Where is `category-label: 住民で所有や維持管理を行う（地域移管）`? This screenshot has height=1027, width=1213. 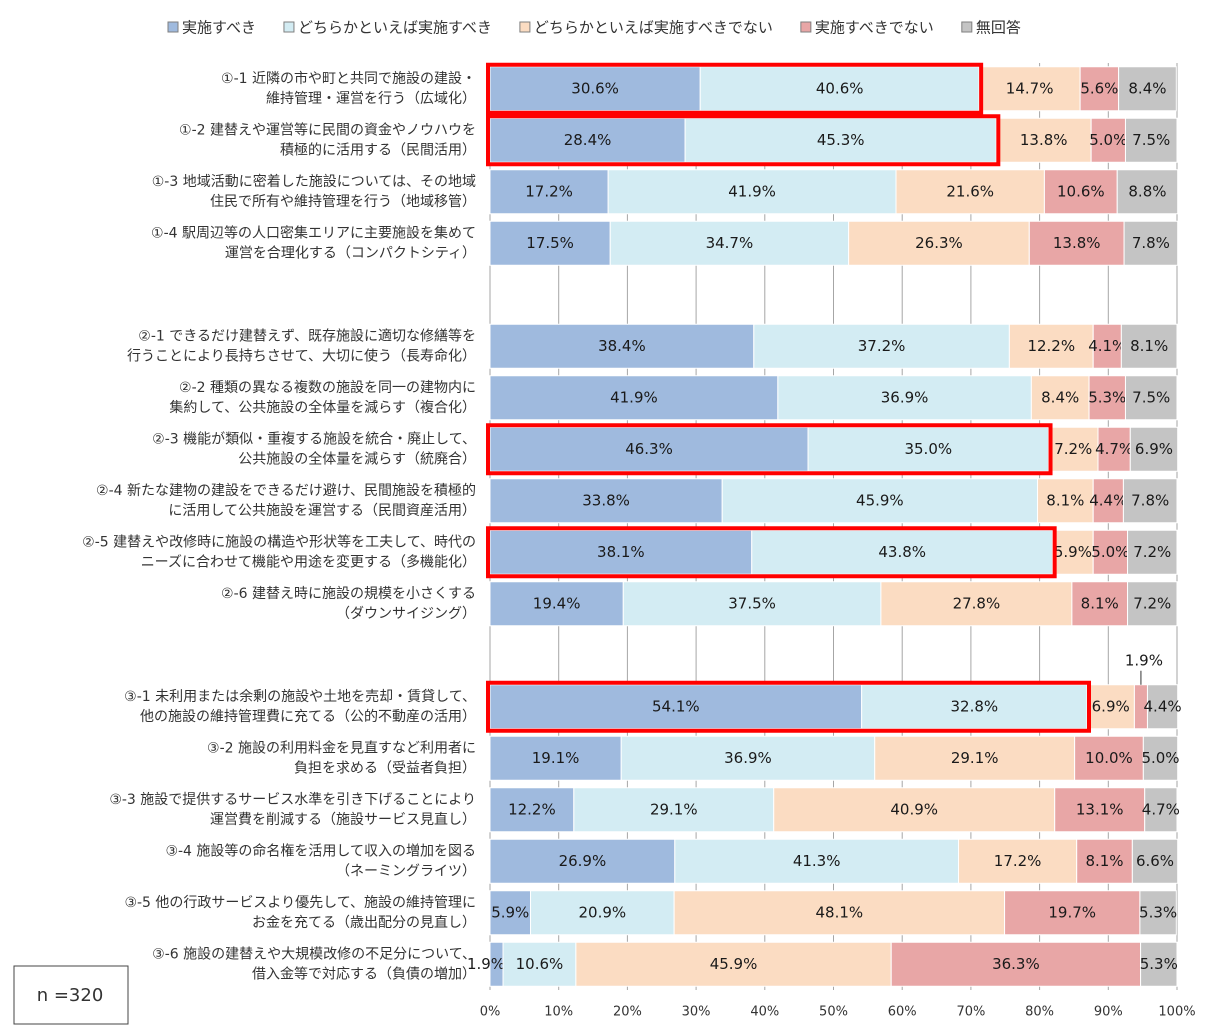 category-label: 住民で所有や維持管理を行う（地域移管） is located at coordinates (343, 202).